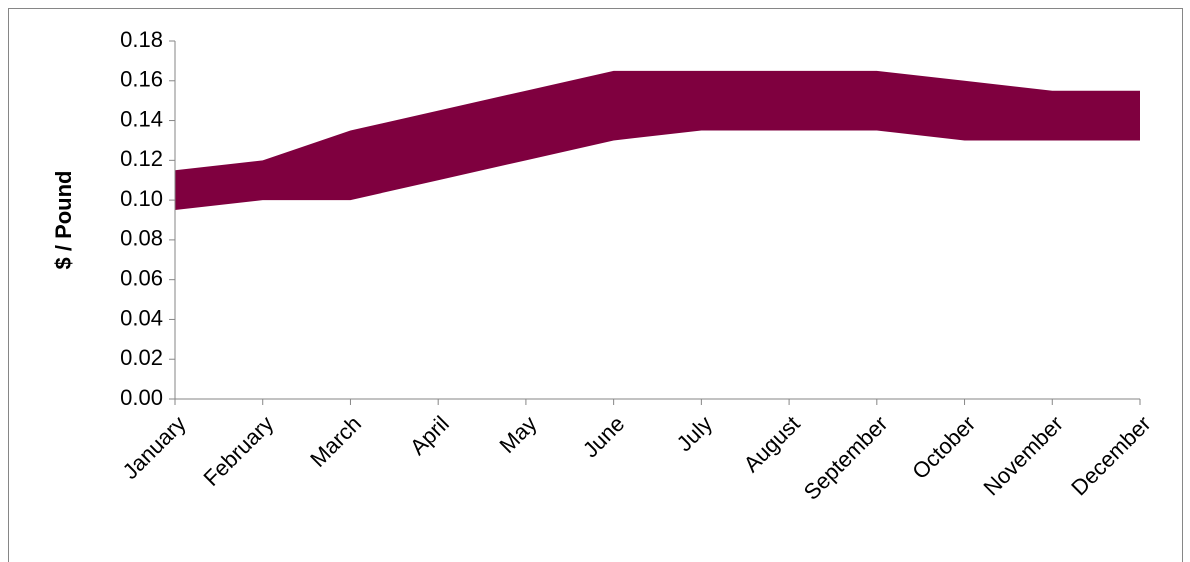  What do you see at coordinates (772, 444) in the screenshot?
I see `x-tick-label: August` at bounding box center [772, 444].